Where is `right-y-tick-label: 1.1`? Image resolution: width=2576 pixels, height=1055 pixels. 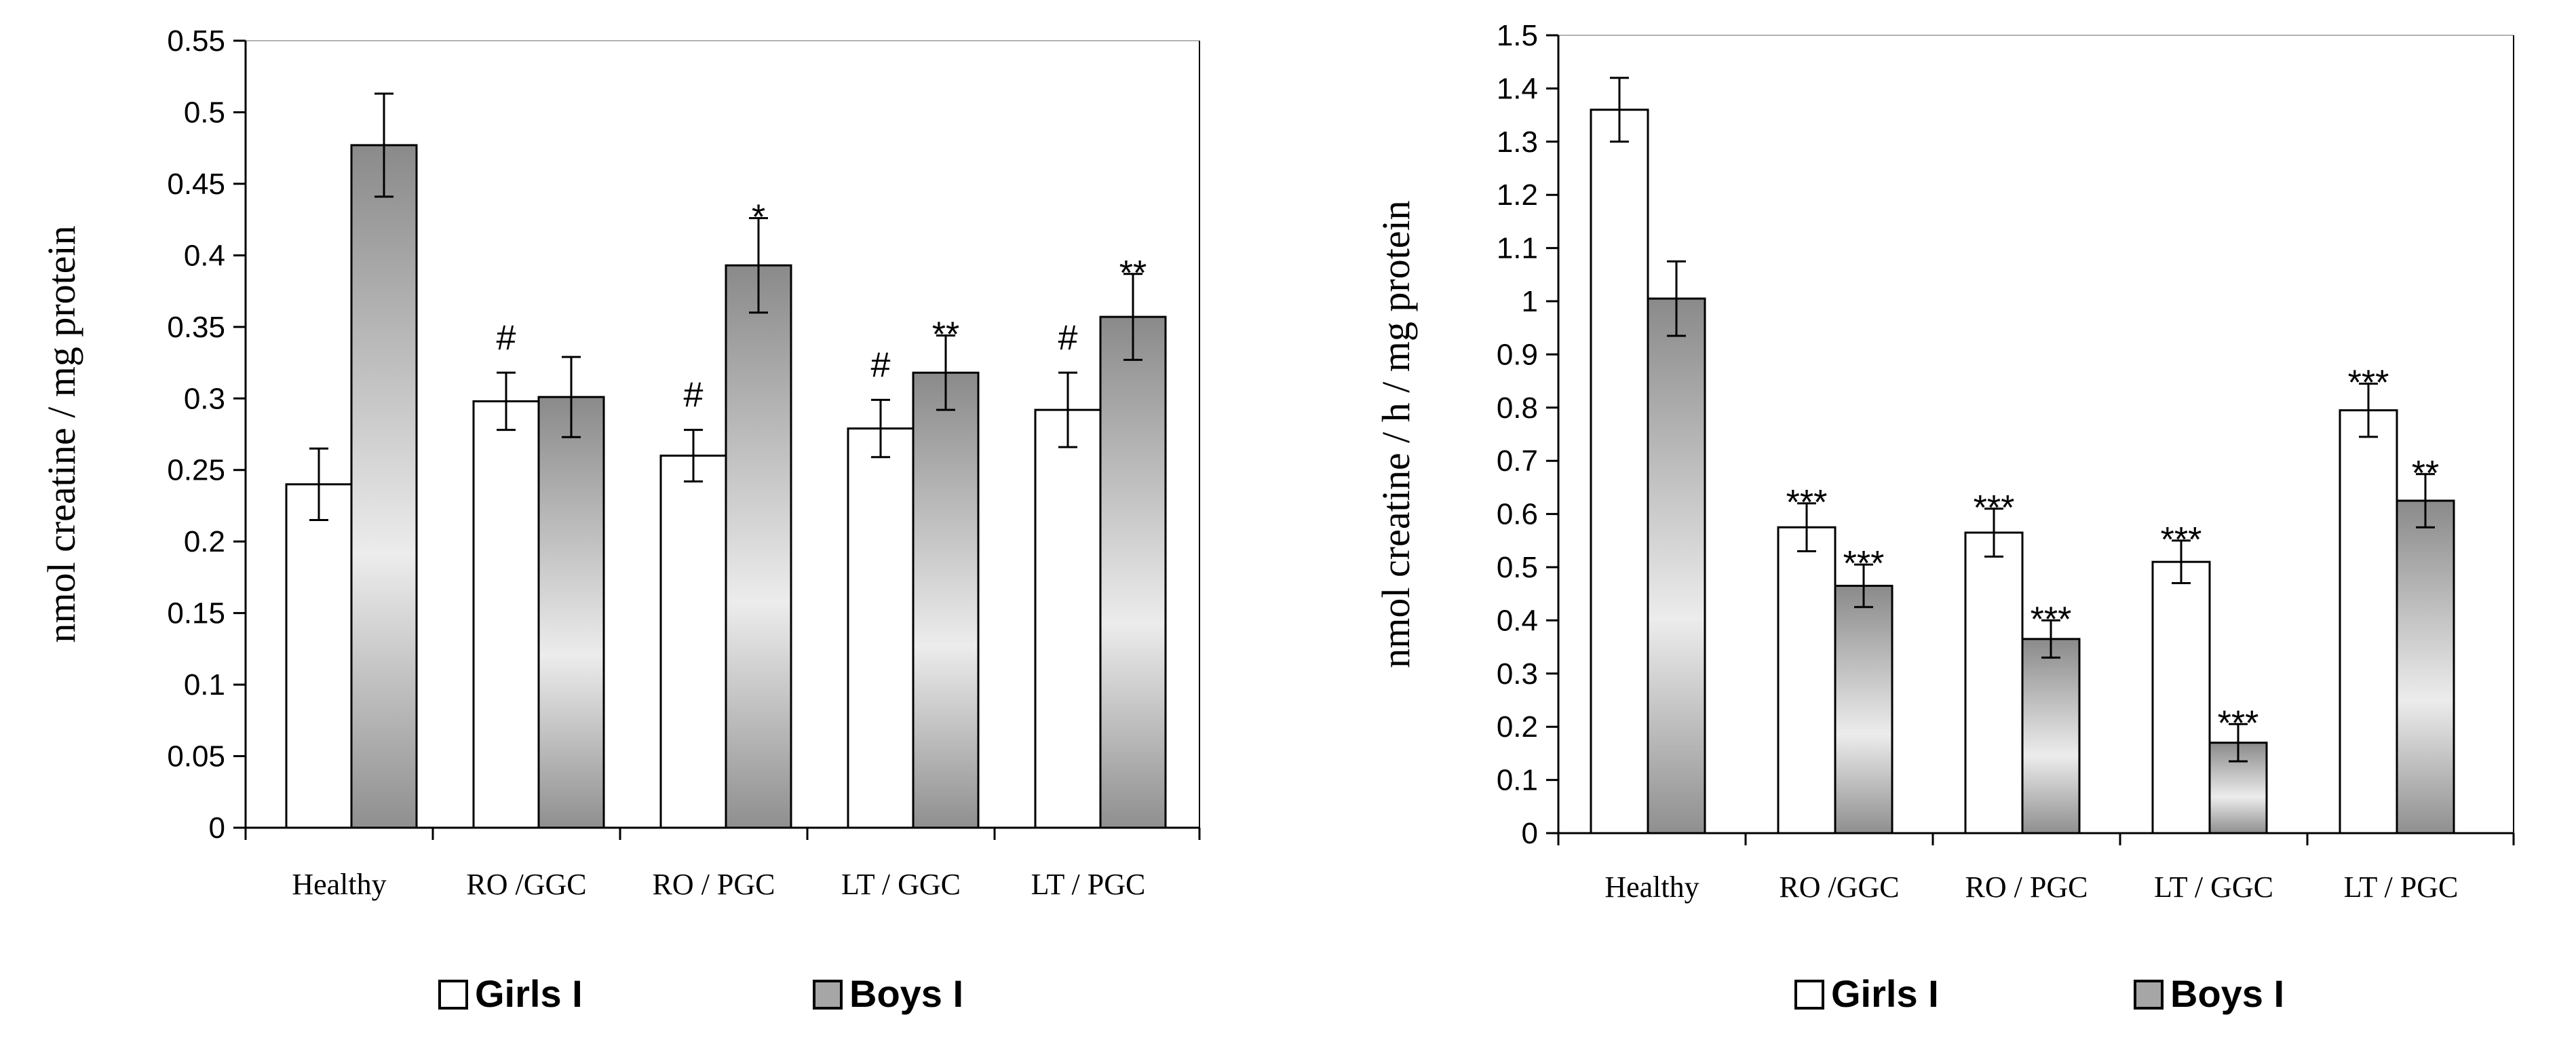
right-y-tick-label: 1.1 is located at coordinates (1517, 248).